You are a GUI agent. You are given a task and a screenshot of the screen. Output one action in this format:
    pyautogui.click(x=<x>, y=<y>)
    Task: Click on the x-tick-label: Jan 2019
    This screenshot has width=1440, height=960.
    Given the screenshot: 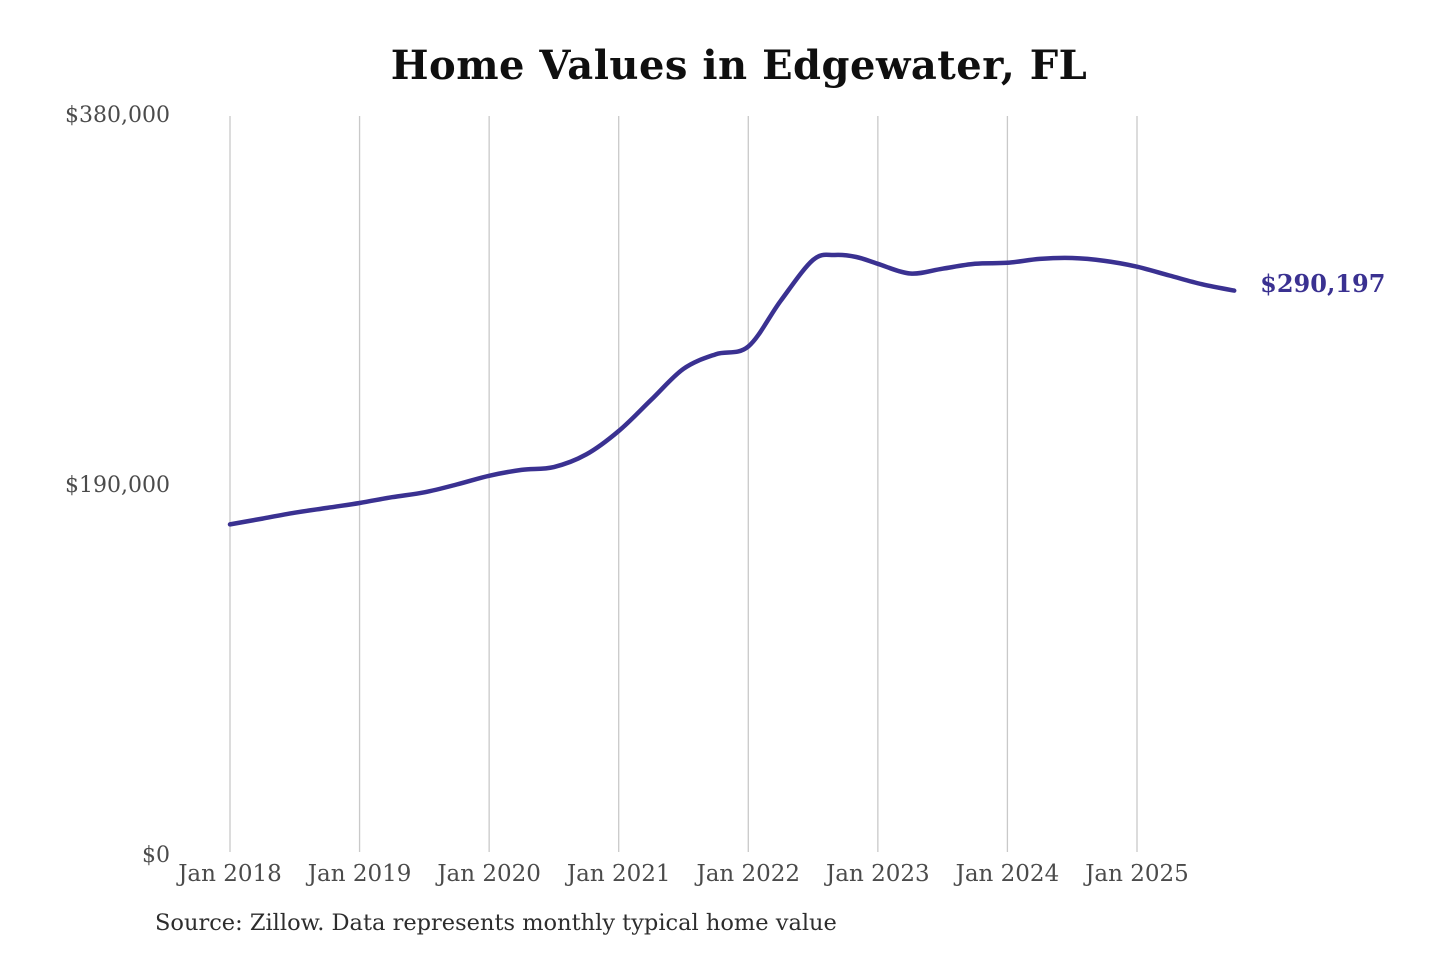 What is the action you would take?
    pyautogui.click(x=359, y=874)
    